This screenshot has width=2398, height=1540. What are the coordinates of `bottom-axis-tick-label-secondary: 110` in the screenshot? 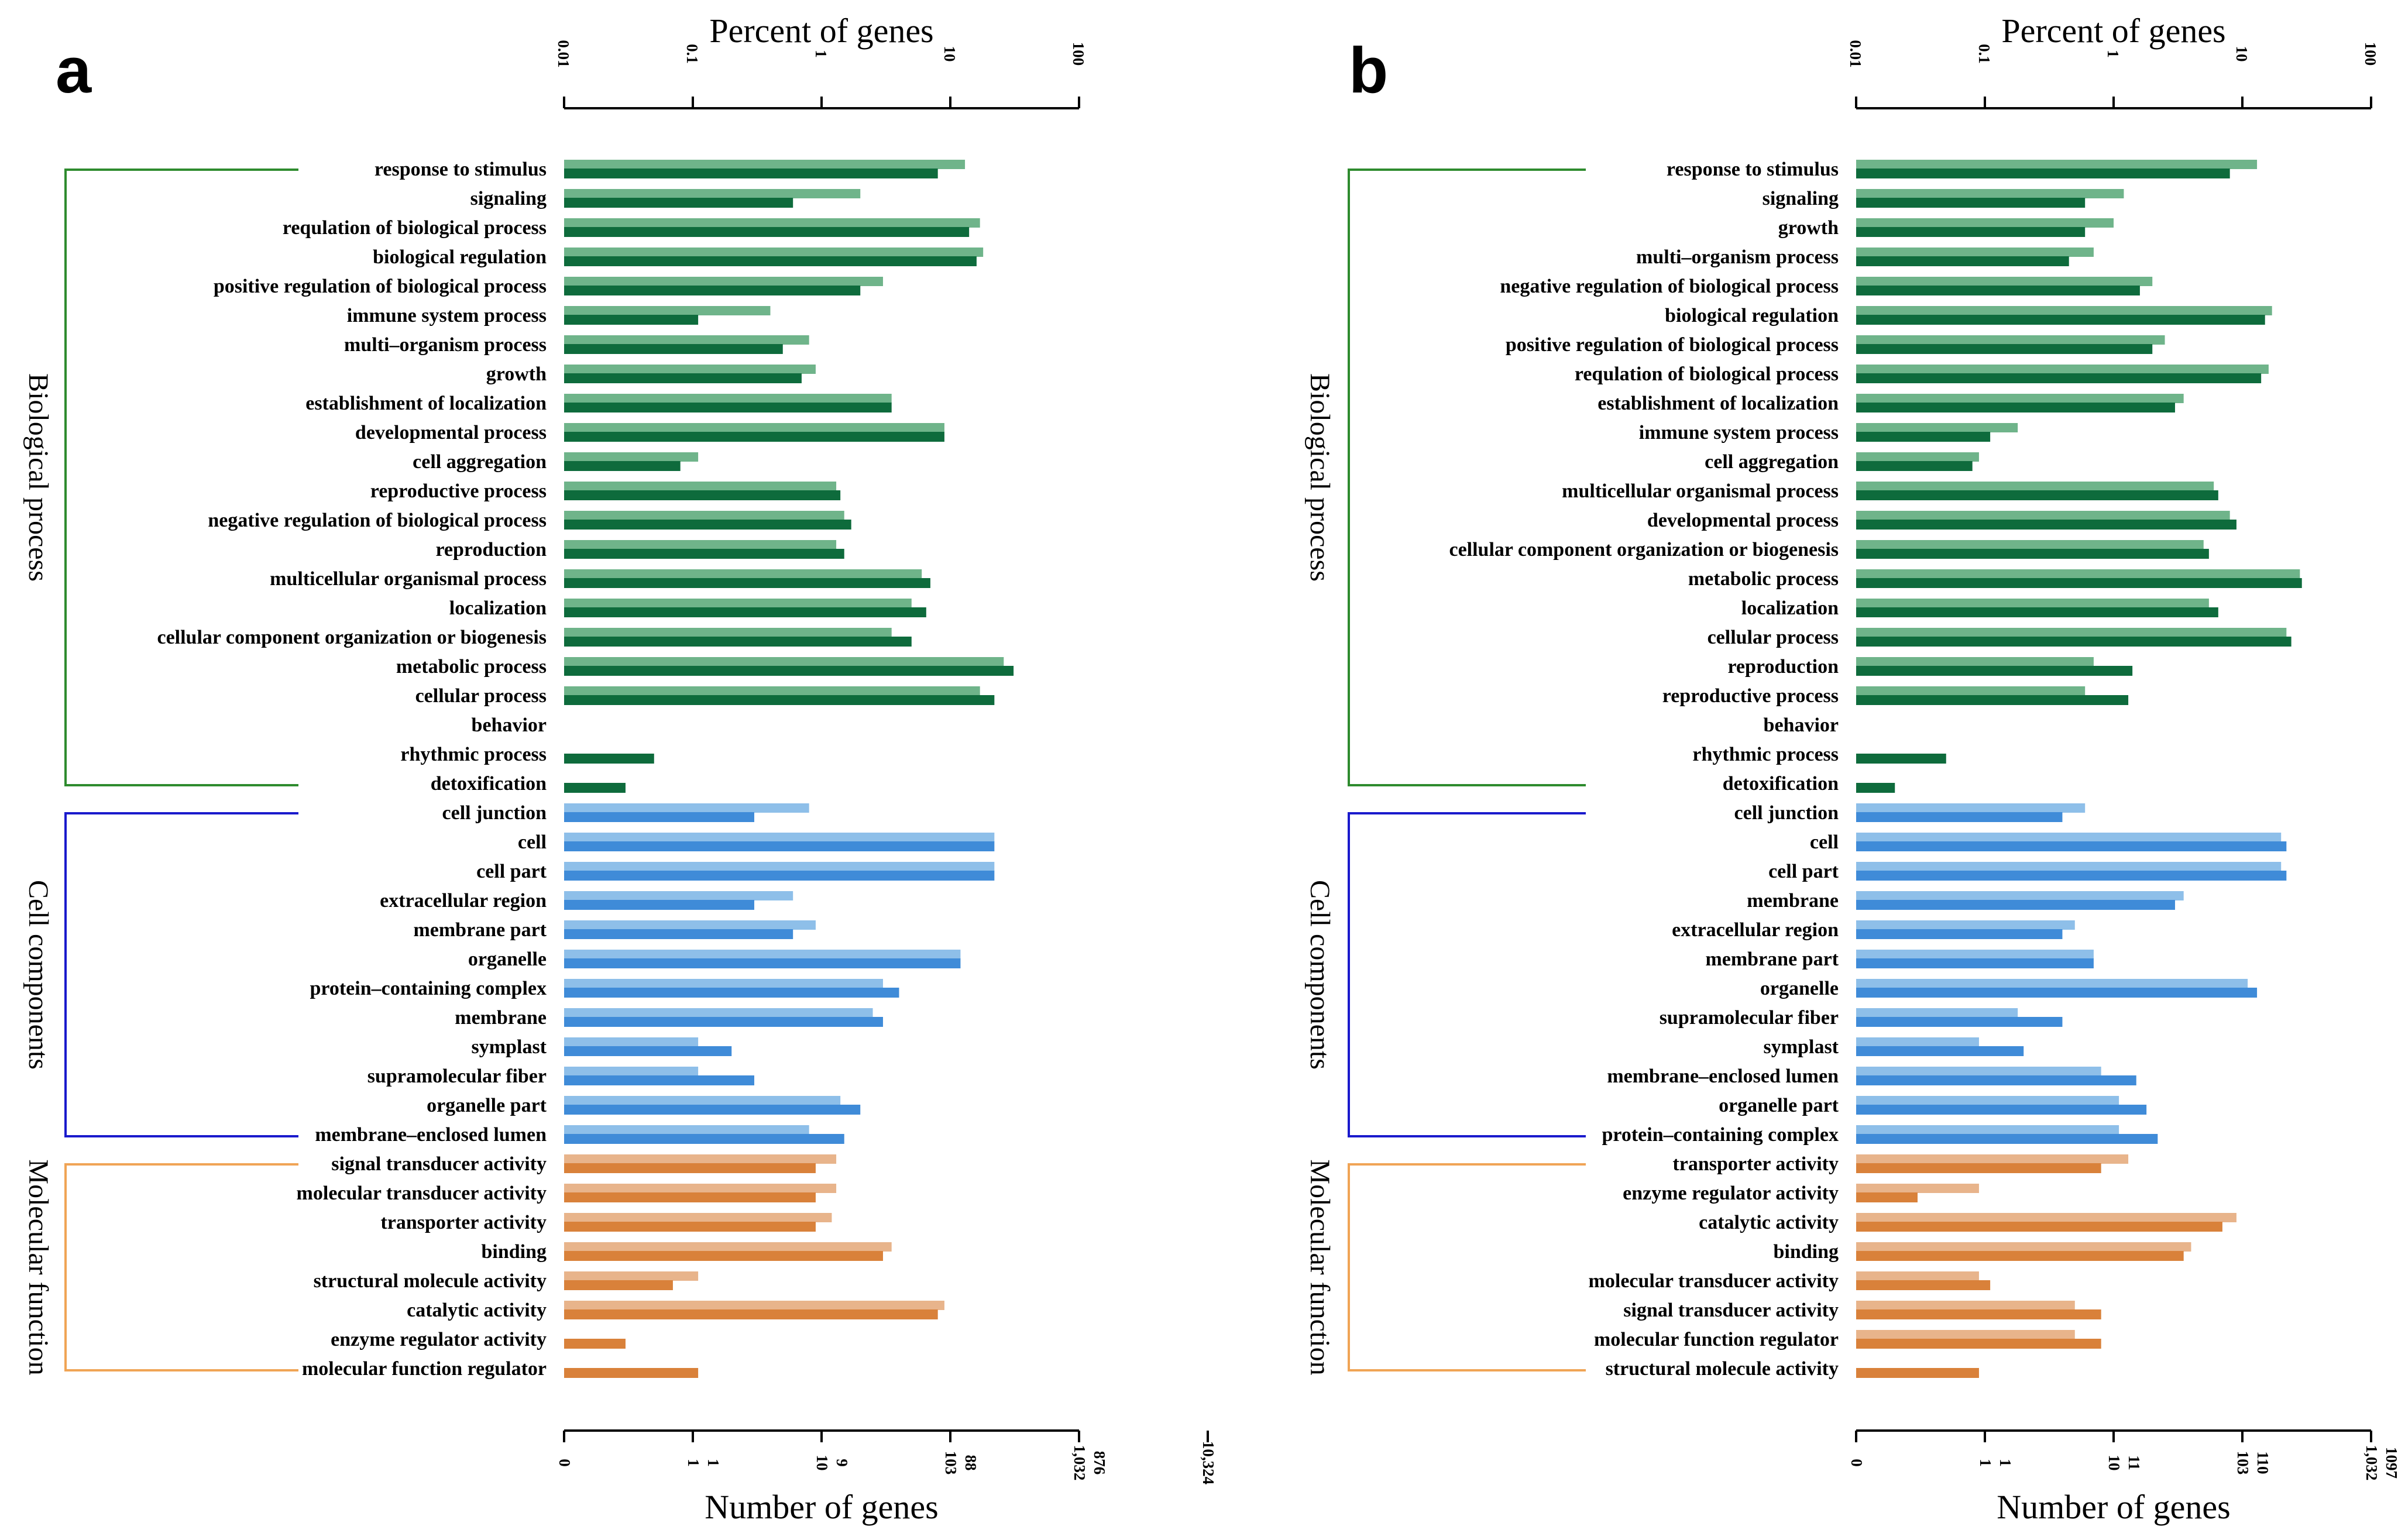 It's located at (2263, 1462).